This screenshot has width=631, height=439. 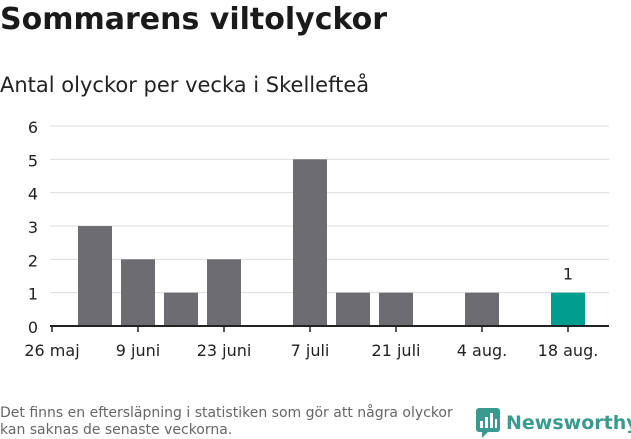 What do you see at coordinates (33, 327) in the screenshot?
I see `y-tick-label: 0` at bounding box center [33, 327].